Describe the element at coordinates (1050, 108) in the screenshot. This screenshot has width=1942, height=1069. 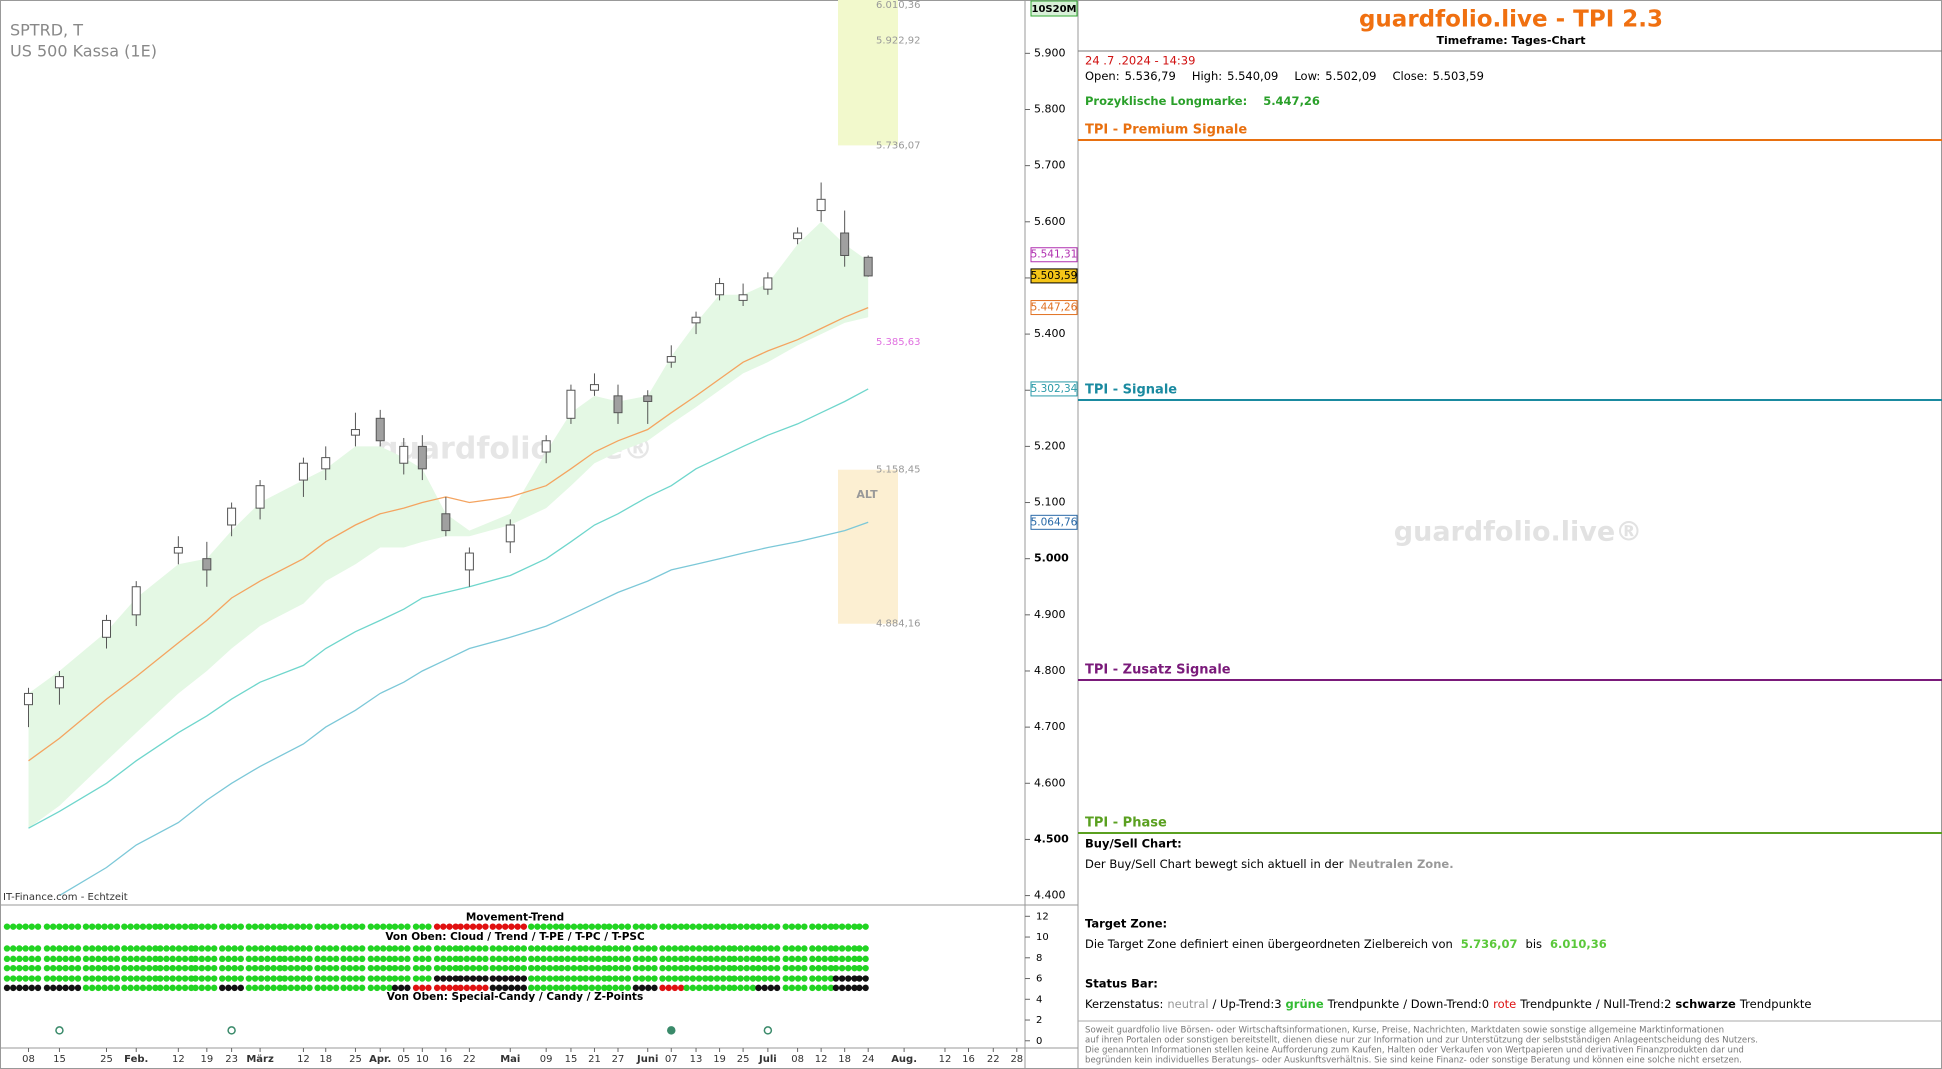
I see `y-tick-label: 5.800` at that location.